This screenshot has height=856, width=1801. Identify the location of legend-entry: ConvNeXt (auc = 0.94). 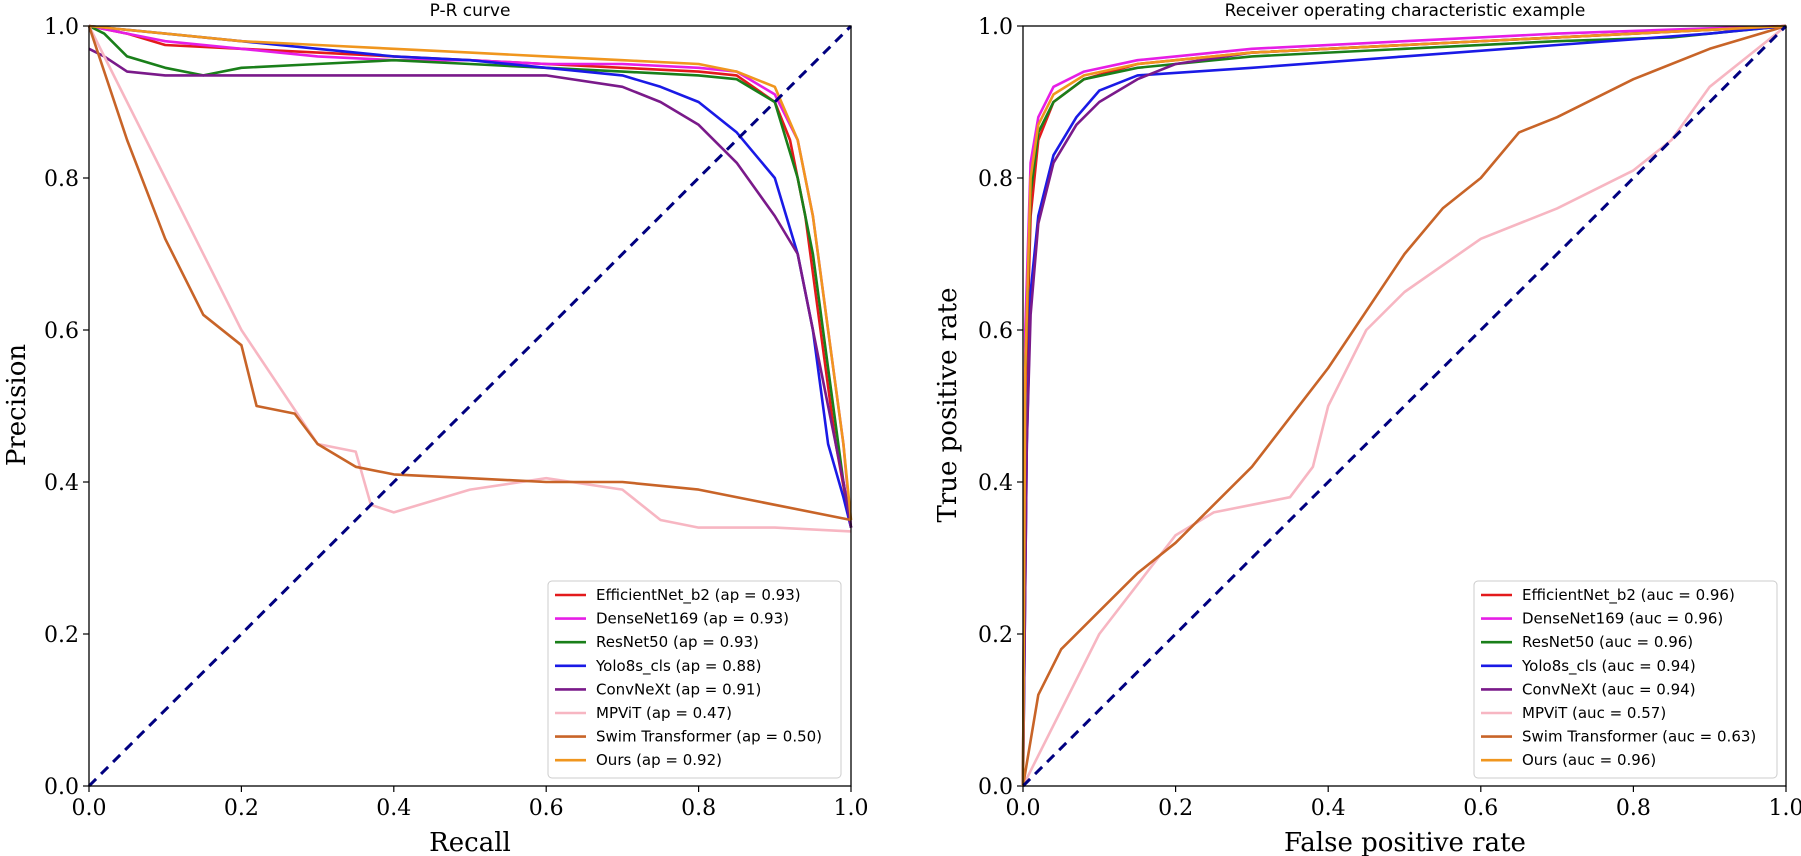
(1609, 689).